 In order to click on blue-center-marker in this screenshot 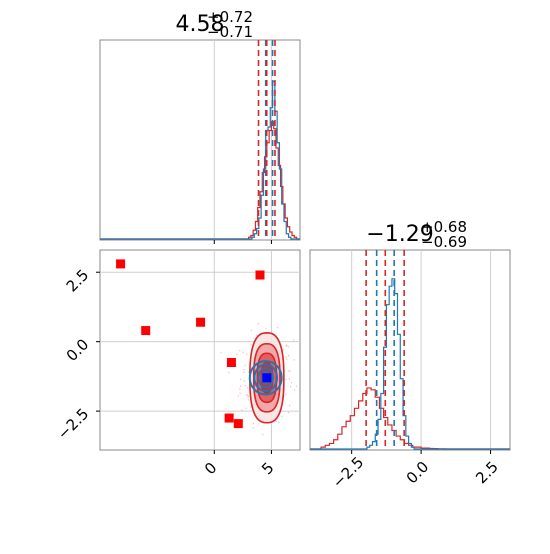, I will do `click(267, 378)`.